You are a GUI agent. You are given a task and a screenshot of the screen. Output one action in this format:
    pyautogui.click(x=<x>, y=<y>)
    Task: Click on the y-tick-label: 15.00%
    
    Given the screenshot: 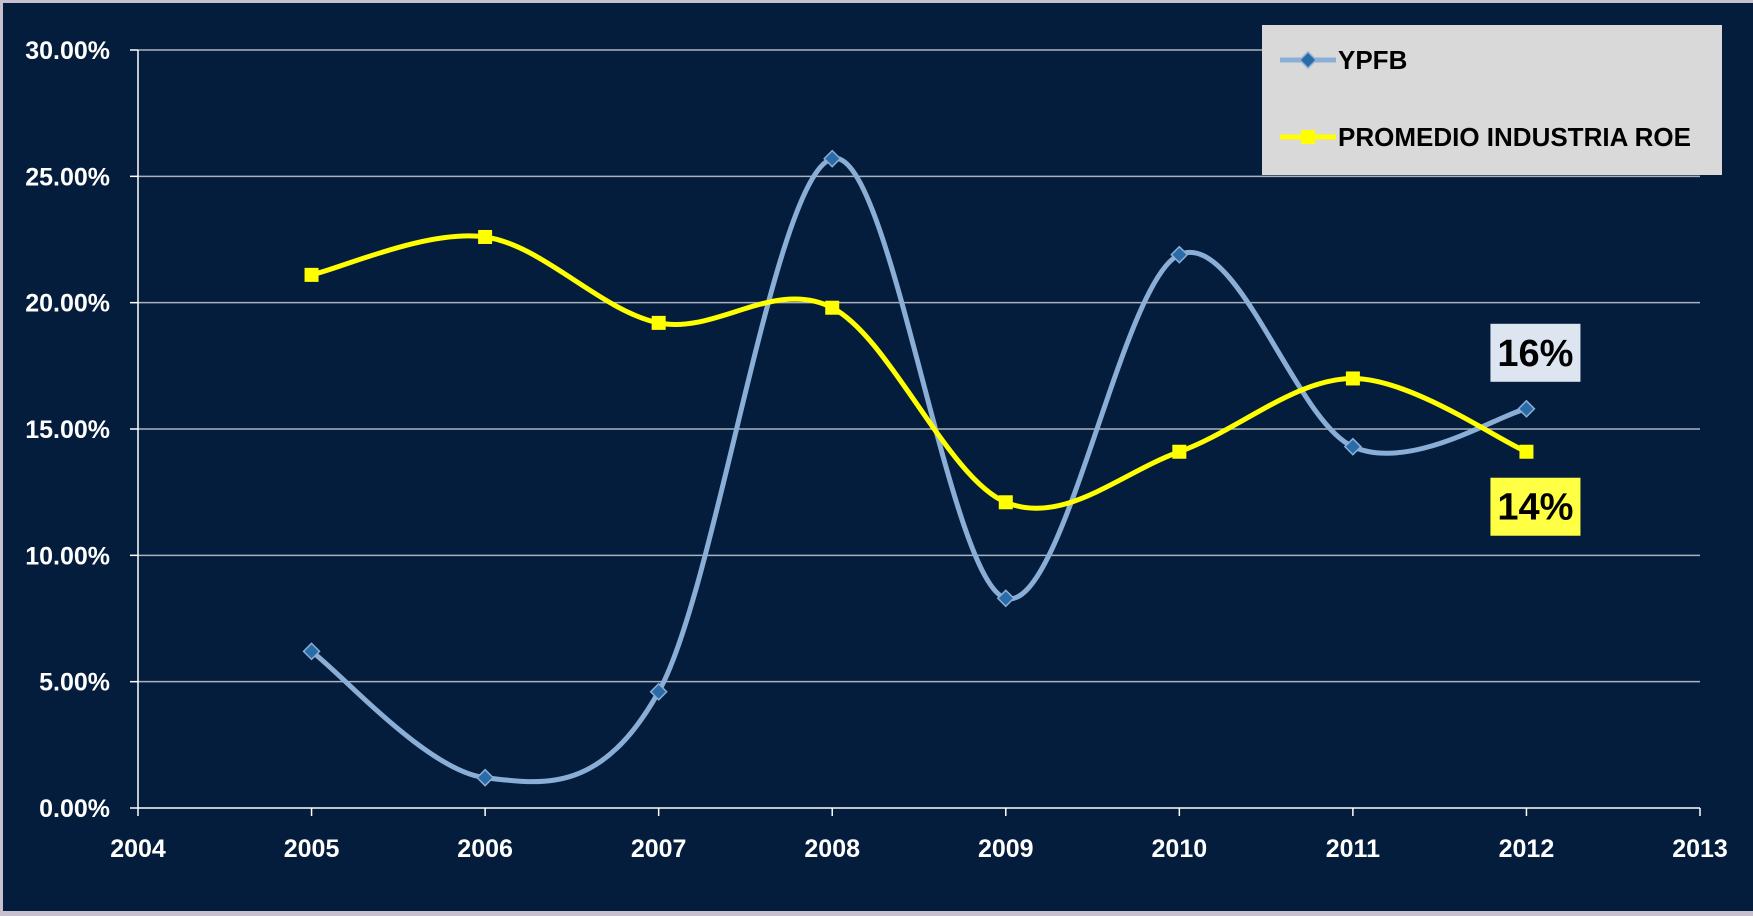 What is the action you would take?
    pyautogui.click(x=67, y=430)
    